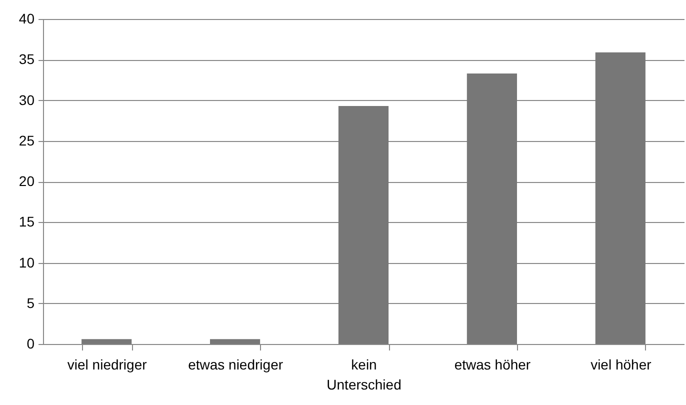 The image size is (686, 405). Describe the element at coordinates (26, 140) in the screenshot. I see `y-tick-label: 25` at that location.